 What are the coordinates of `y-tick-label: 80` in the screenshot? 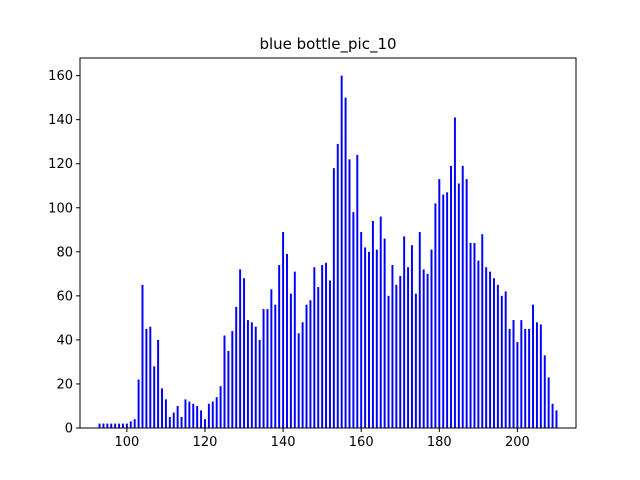 It's located at (64, 252).